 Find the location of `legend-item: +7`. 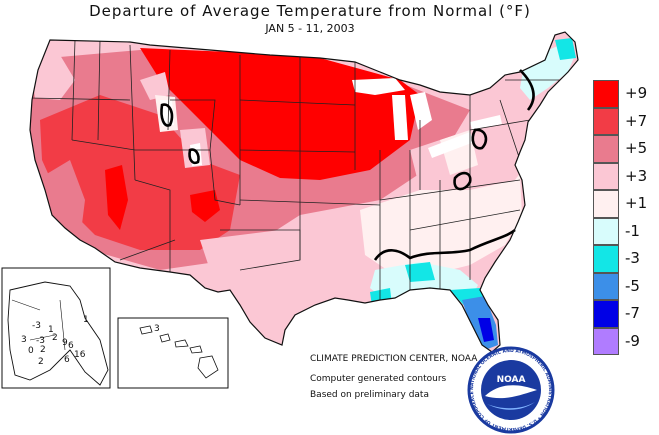

legend-item: +7 is located at coordinates (625, 121).